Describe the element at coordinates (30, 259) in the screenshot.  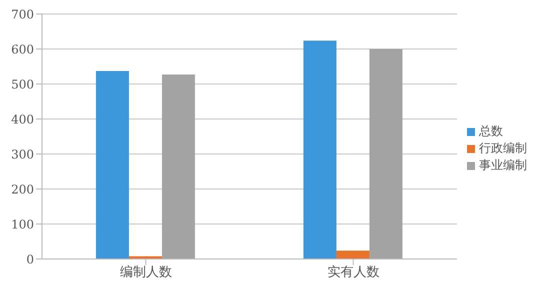
I see `y-tick-label: 0` at that location.